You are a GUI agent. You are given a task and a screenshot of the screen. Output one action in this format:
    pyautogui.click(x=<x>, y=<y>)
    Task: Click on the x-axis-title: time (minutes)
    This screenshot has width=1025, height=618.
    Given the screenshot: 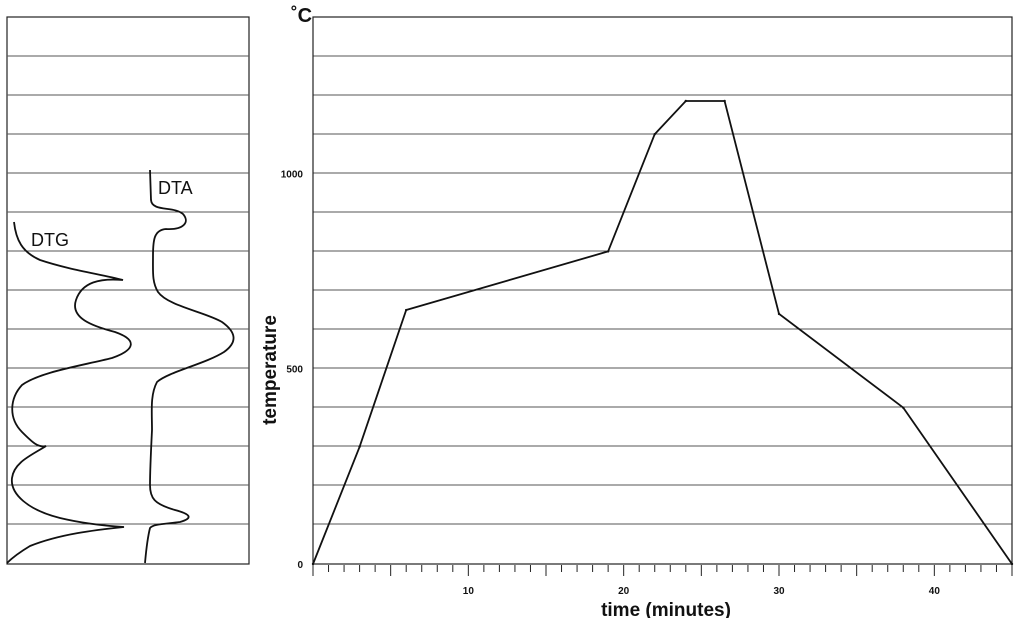 What is the action you would take?
    pyautogui.click(x=666, y=609)
    